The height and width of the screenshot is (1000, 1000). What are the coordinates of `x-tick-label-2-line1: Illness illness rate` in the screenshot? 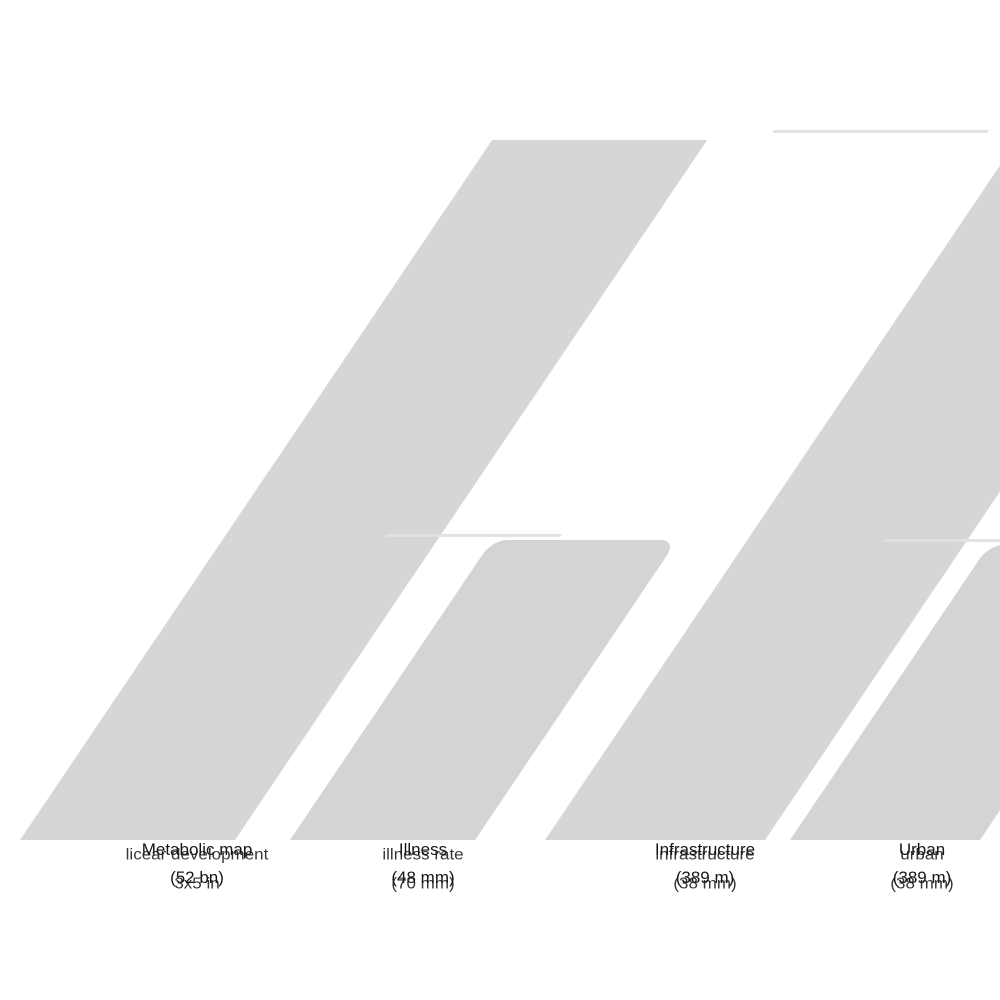 It's located at (423, 851).